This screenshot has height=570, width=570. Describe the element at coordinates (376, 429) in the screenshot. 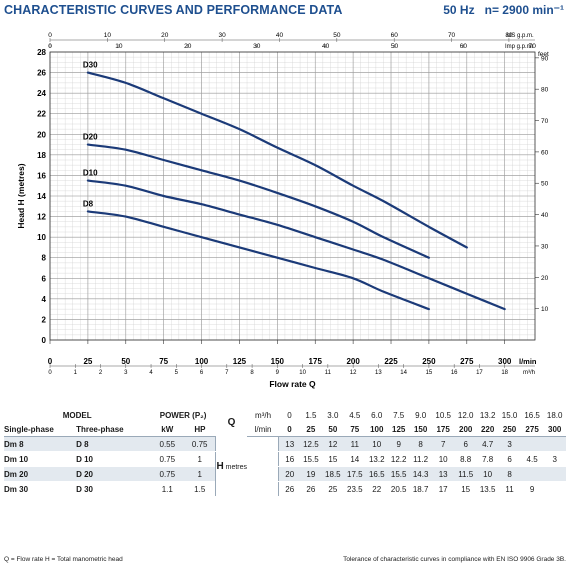

I see `q-lmin-4: 100` at that location.